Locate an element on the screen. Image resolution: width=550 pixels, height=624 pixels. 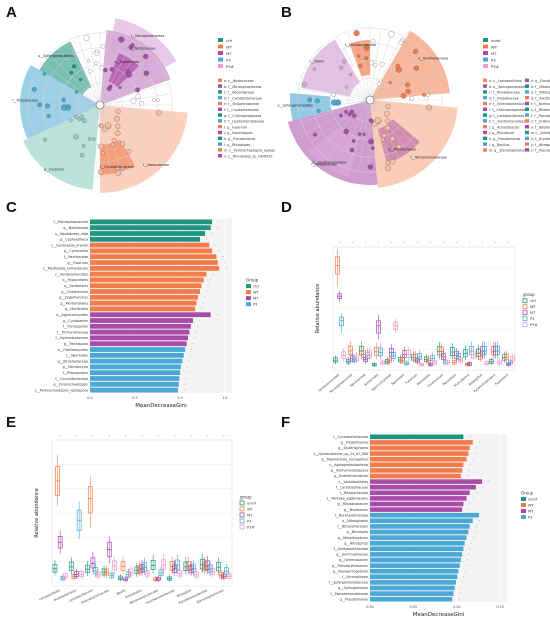
category-label: s__Mortierella_camargensis is located at coordinates (65, 269).